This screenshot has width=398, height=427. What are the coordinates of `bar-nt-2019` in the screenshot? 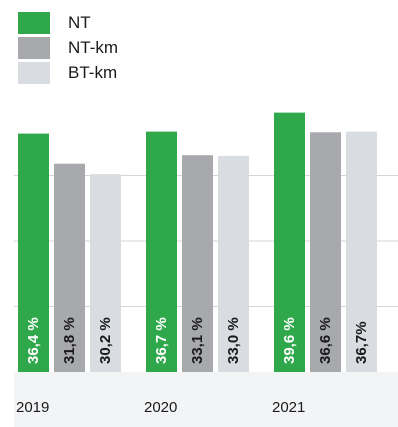 It's located at (33, 252).